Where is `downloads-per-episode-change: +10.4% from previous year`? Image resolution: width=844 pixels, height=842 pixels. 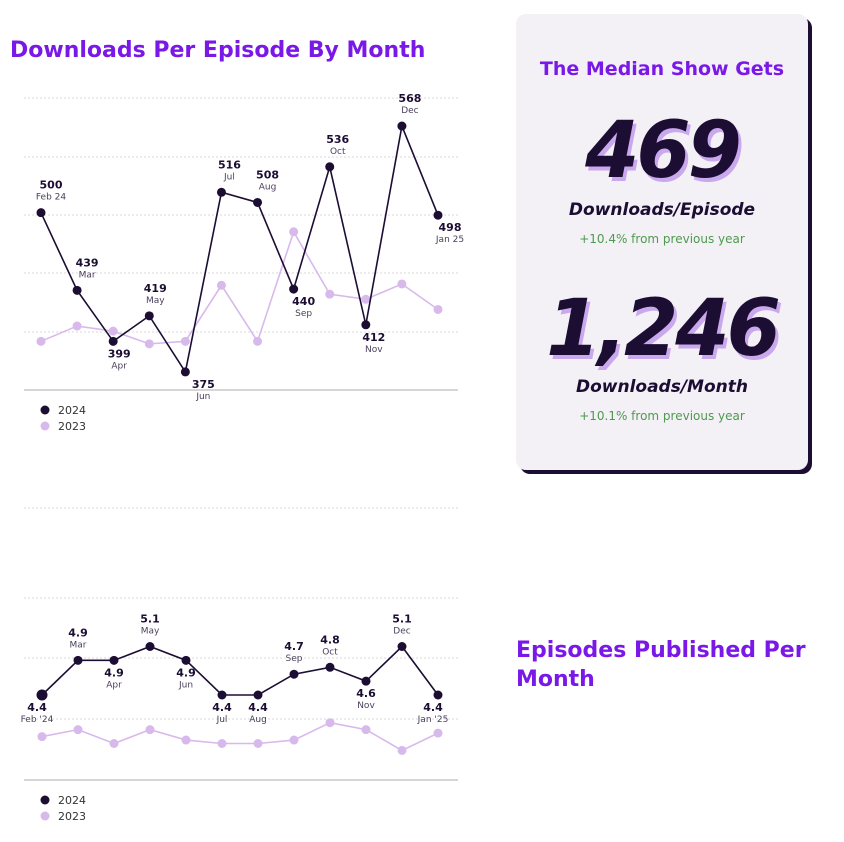 downloads-per-episode-change: +10.4% from previous year is located at coordinates (662, 239).